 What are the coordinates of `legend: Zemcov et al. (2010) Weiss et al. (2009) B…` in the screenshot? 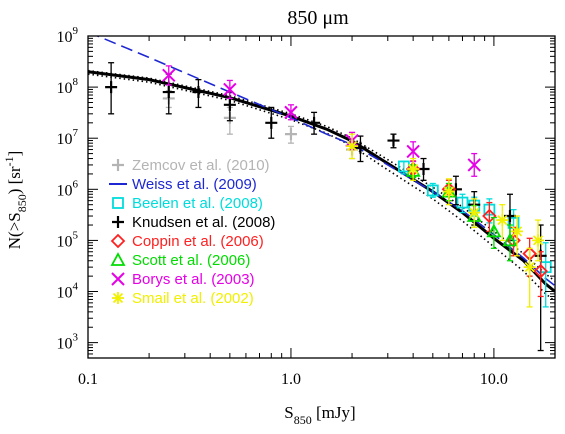 It's located at (192, 232).